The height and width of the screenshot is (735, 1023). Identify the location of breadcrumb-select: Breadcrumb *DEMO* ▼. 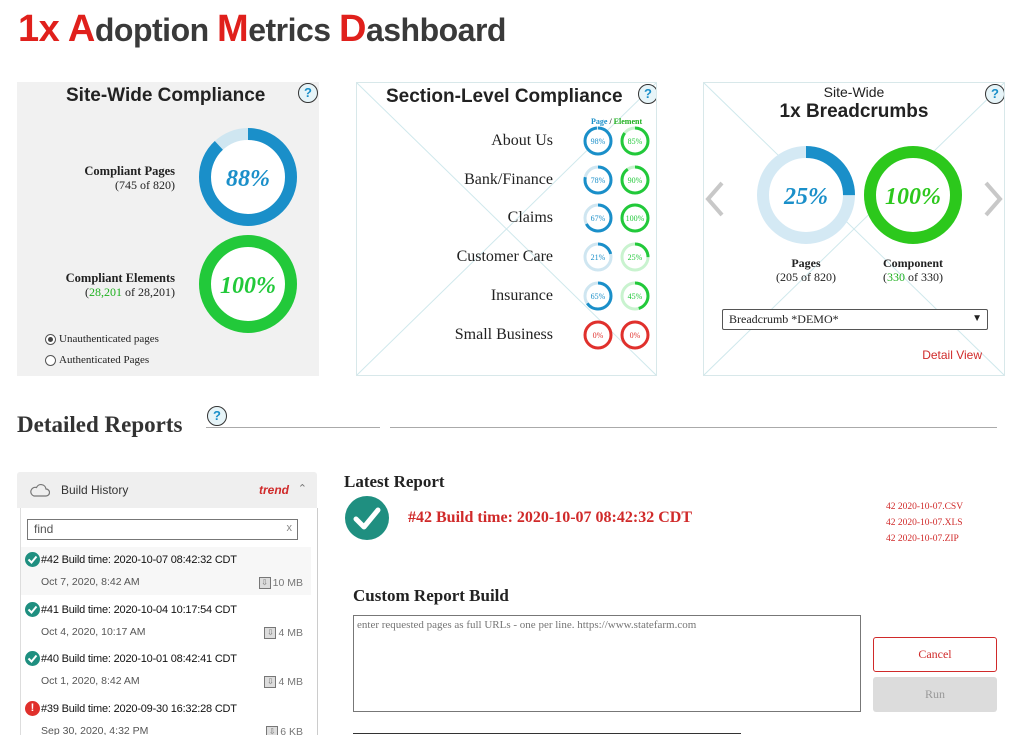
(855, 319).